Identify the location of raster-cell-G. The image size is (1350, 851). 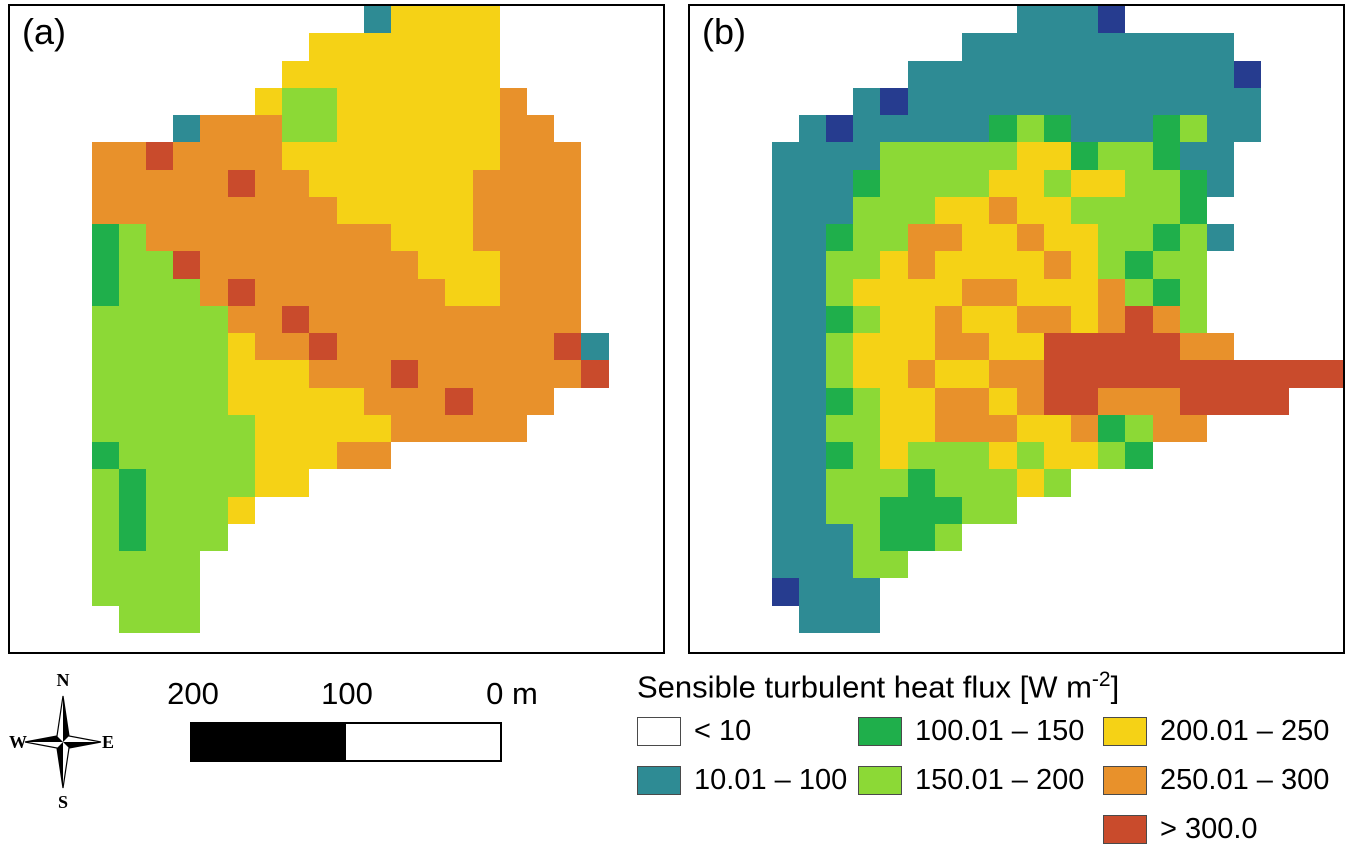
(921, 483).